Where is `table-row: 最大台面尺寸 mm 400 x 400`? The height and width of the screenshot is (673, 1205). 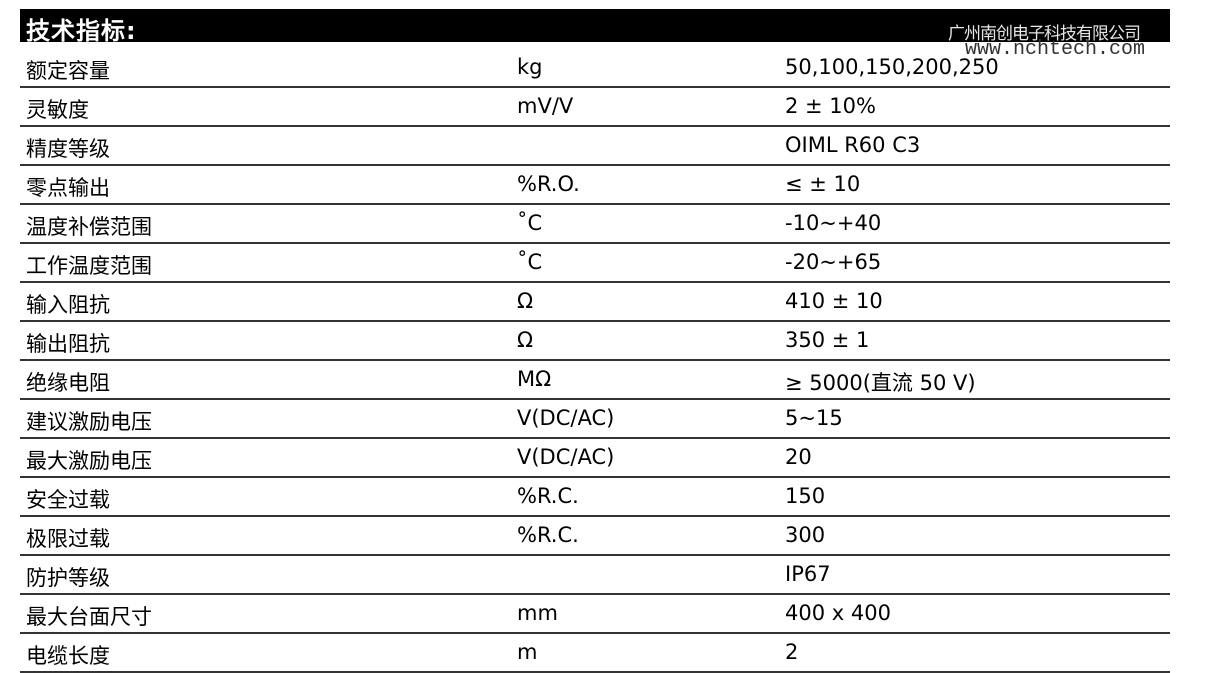
table-row: 最大台面尺寸 mm 400 x 400 is located at coordinates (595, 614).